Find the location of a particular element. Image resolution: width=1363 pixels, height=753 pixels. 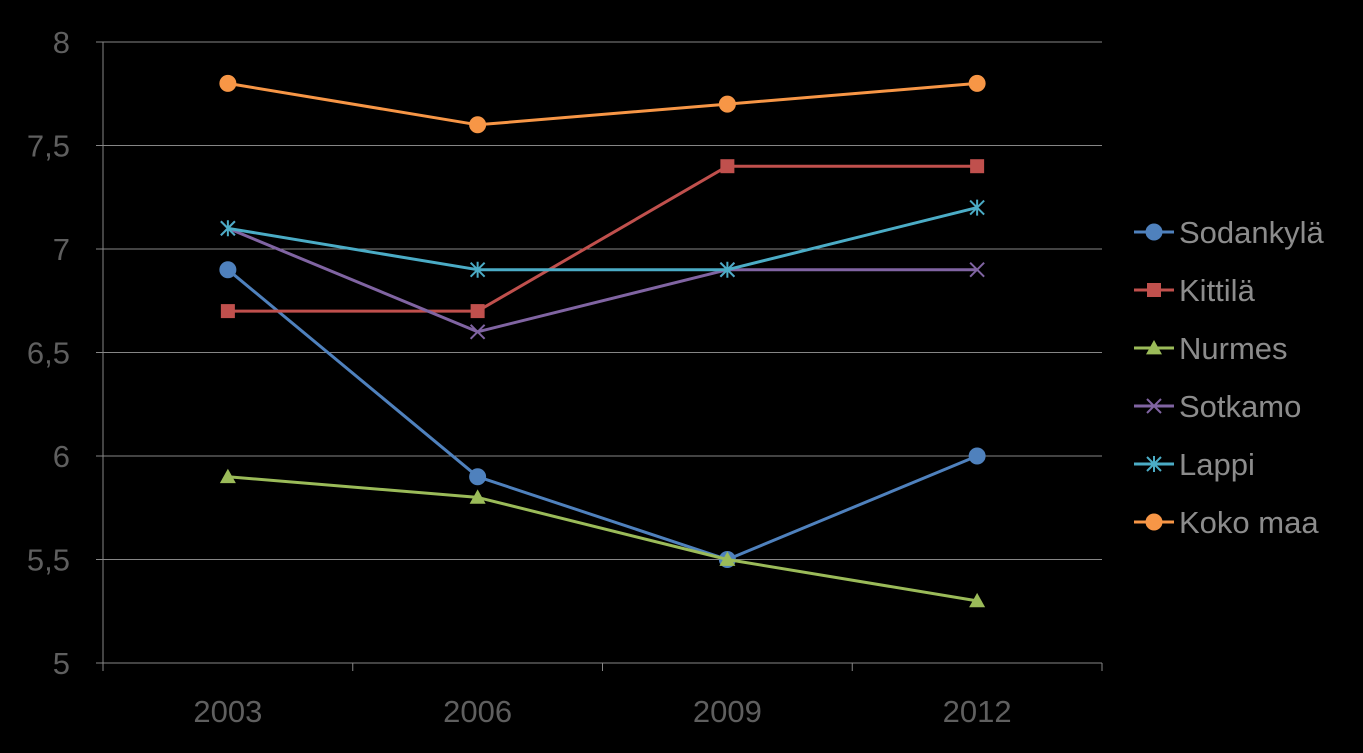

y-tick-label: 5,5 is located at coordinates (48, 560).